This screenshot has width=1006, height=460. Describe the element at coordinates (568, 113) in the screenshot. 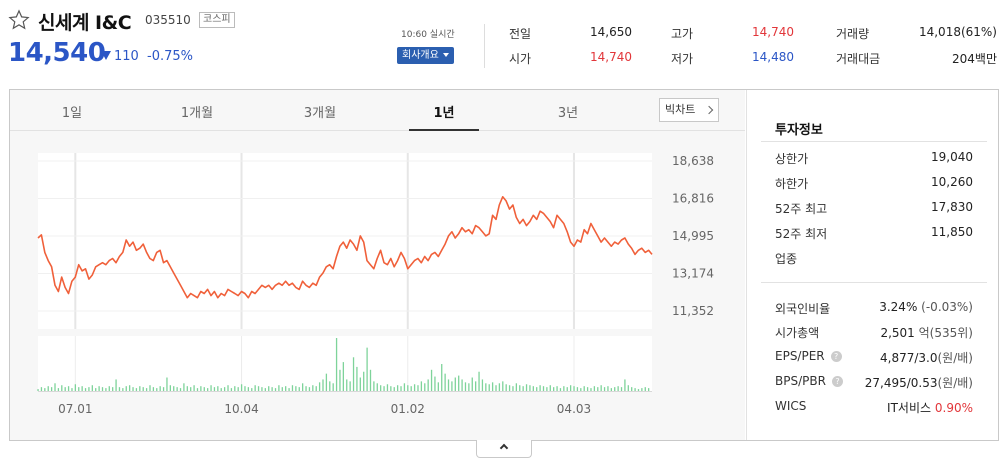

I see `tab-3year: 3년` at that location.